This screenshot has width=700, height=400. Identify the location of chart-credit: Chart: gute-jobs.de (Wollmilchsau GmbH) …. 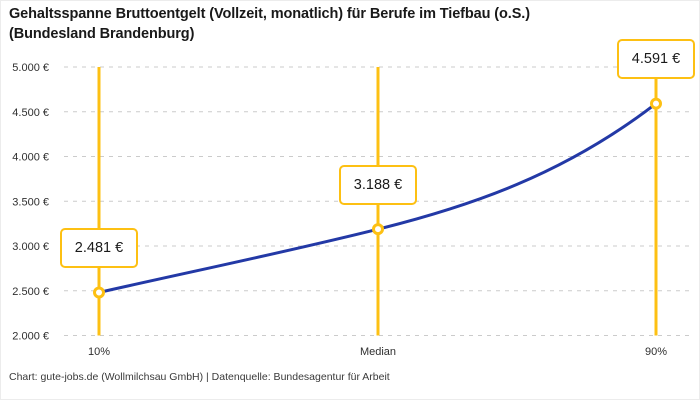
(199, 377).